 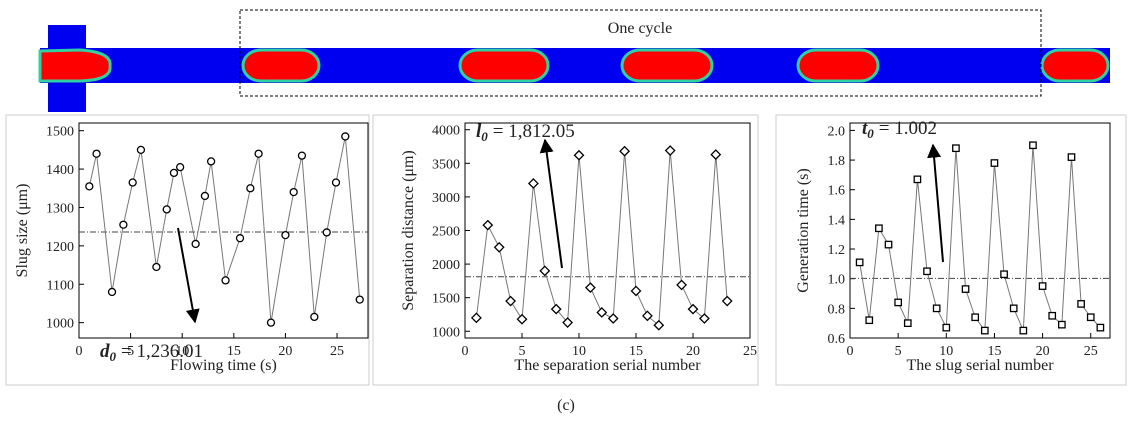 I want to click on annotation-symbol: d, so click(x=105, y=351).